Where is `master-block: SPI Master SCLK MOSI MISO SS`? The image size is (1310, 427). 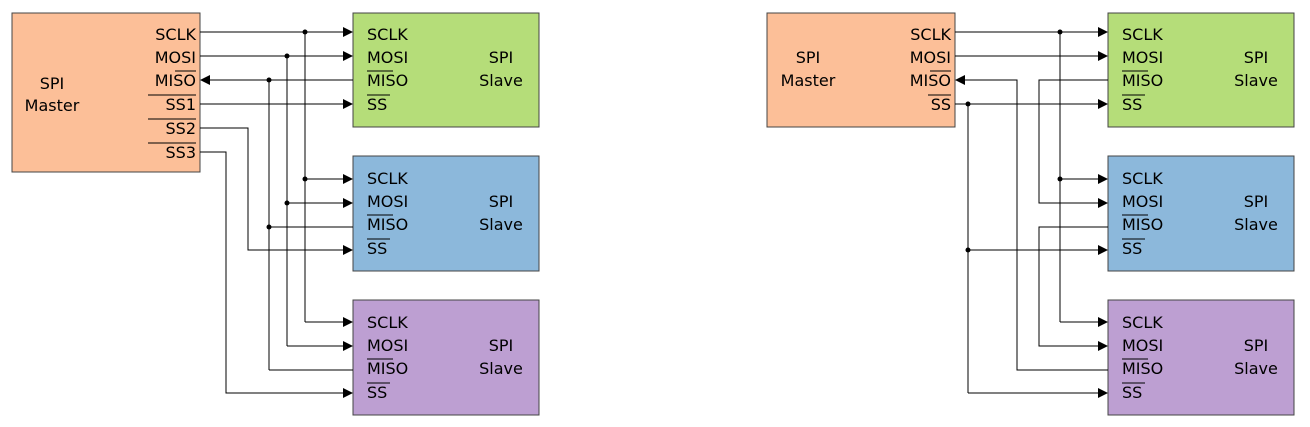
master-block: SPI Master SCLK MOSI MISO SS is located at coordinates (861, 70).